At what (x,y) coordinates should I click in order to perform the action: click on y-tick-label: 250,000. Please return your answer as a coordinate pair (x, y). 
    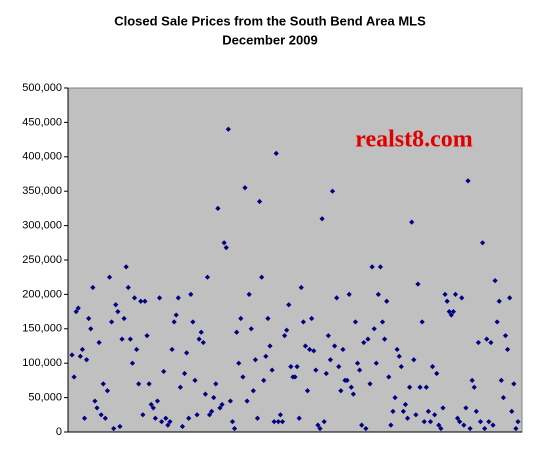
    Looking at the image, I should click on (42, 260).